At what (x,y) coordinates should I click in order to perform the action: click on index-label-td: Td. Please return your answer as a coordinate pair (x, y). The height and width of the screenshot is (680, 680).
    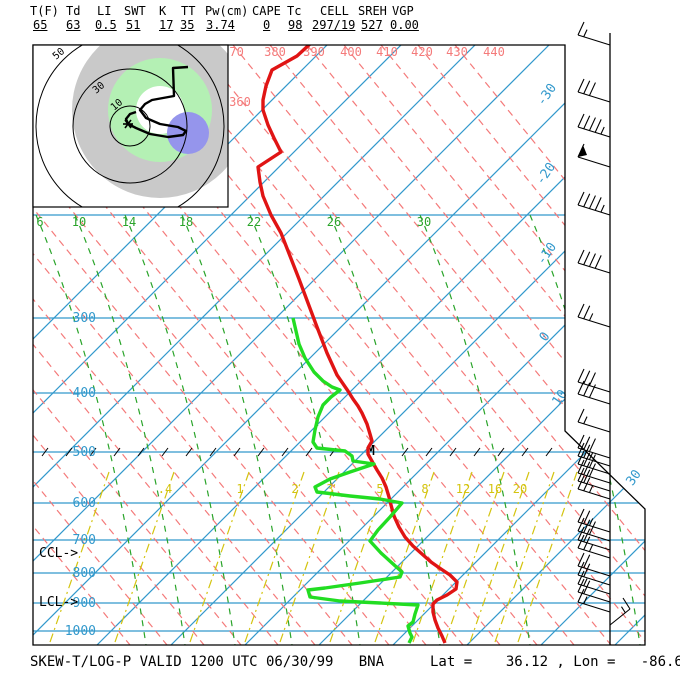
    Looking at the image, I should click on (73, 11).